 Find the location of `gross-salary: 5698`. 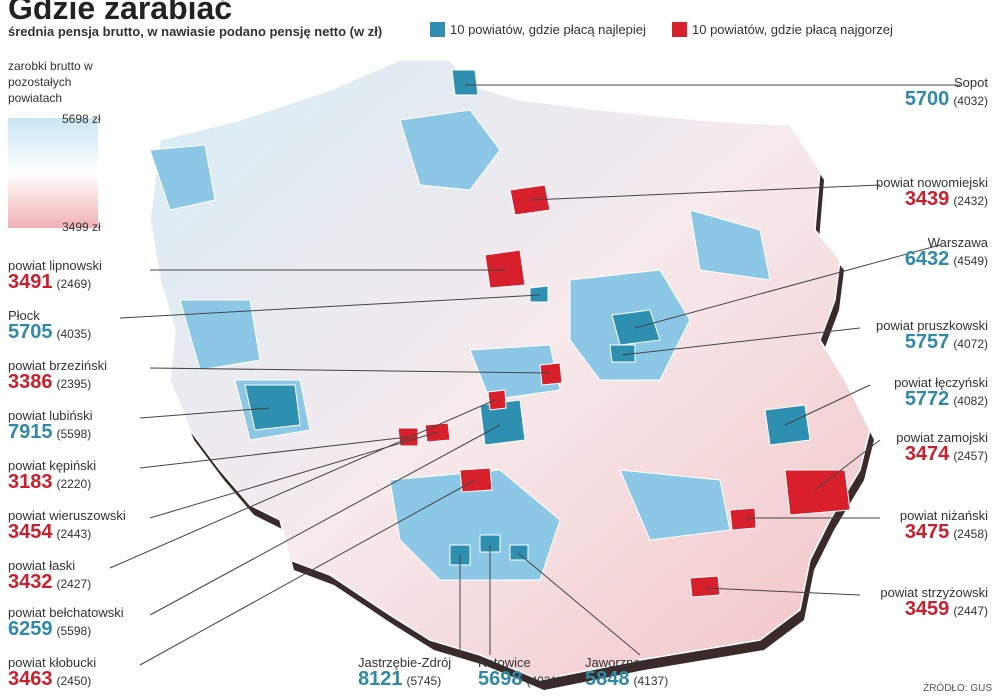

gross-salary: 5698 is located at coordinates (500, 679).